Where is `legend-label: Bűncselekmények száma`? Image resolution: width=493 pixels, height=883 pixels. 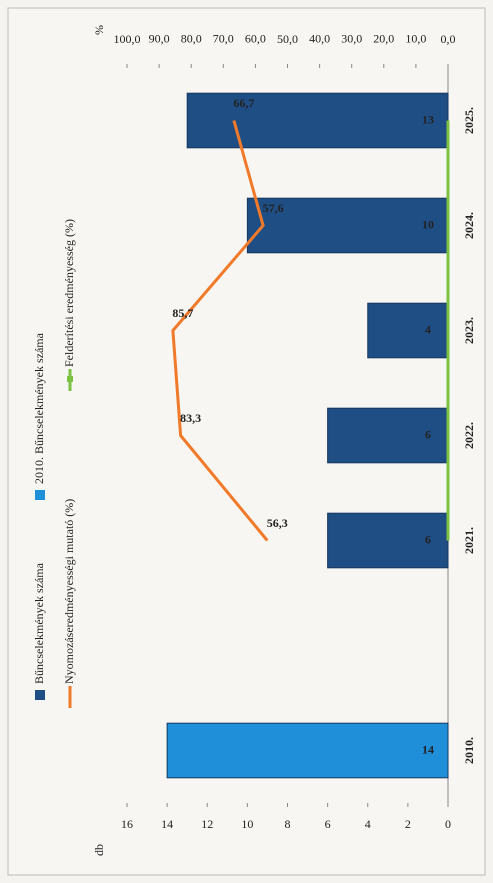 legend-label: Bűncselekmények száma is located at coordinates (39, 623).